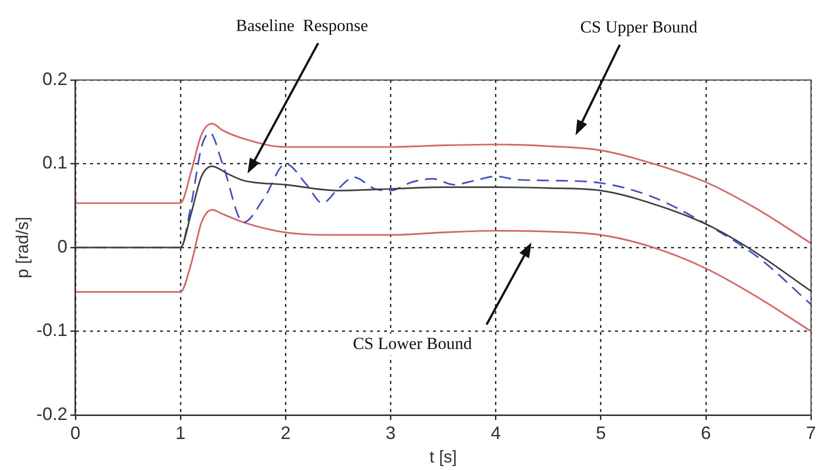 Image resolution: width=829 pixels, height=470 pixels. What do you see at coordinates (62, 246) in the screenshot?
I see `y-tick-label: 0` at bounding box center [62, 246].